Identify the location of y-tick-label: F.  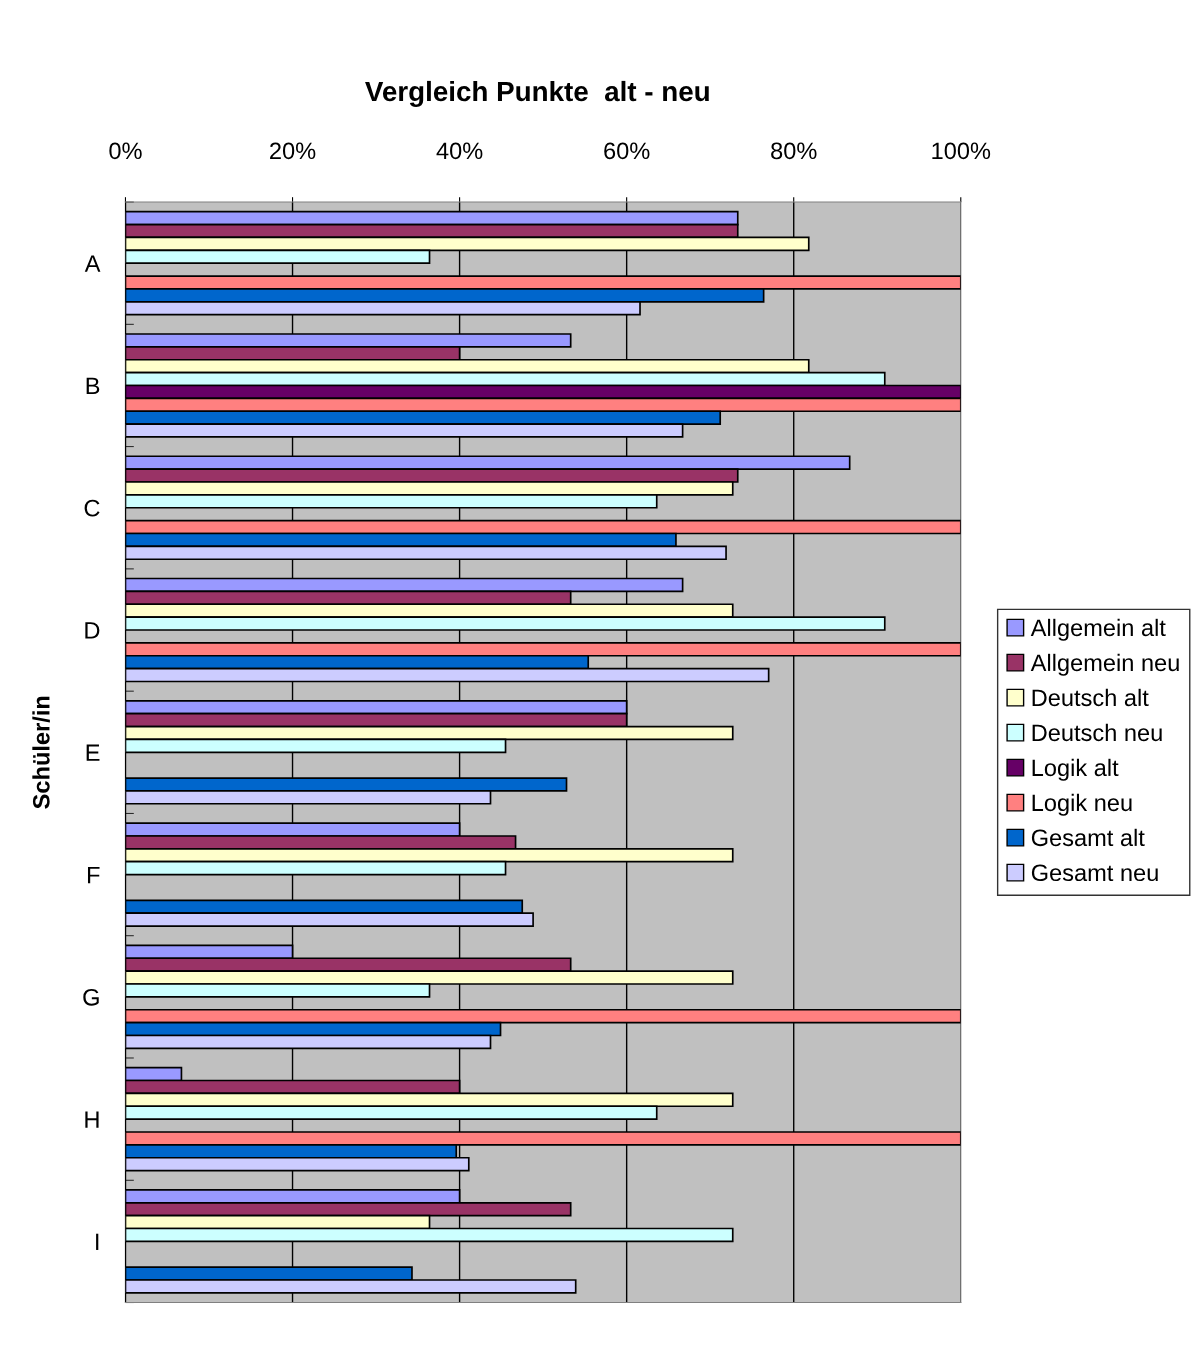
(93, 875).